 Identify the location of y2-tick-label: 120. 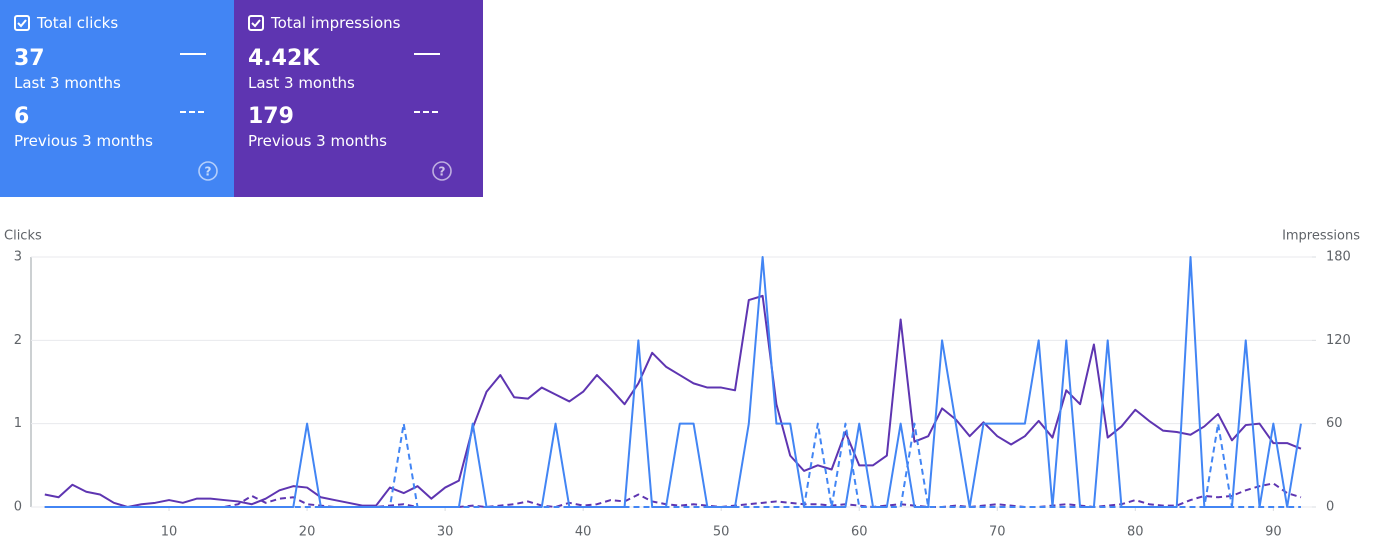
(1338, 340).